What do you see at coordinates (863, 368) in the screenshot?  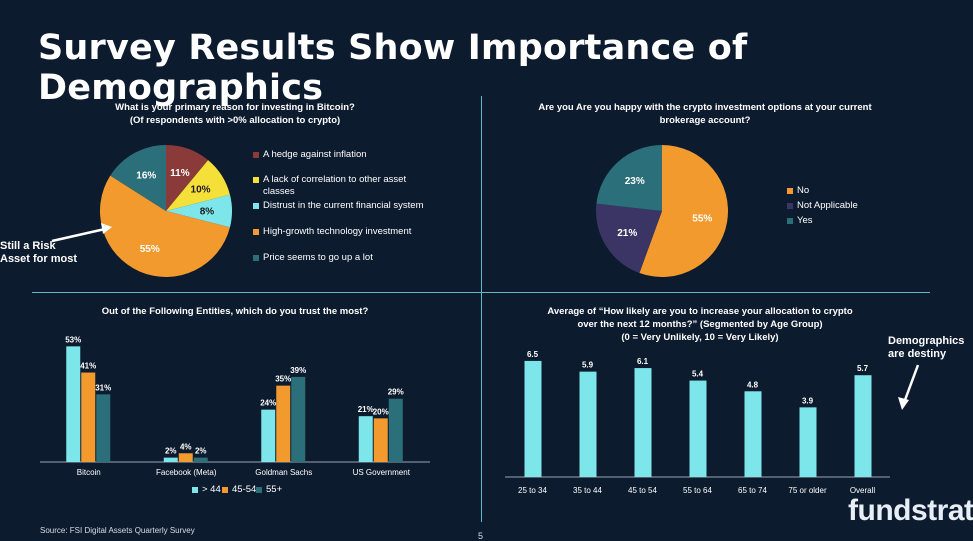 I see `likely-bar-label: 5.7` at bounding box center [863, 368].